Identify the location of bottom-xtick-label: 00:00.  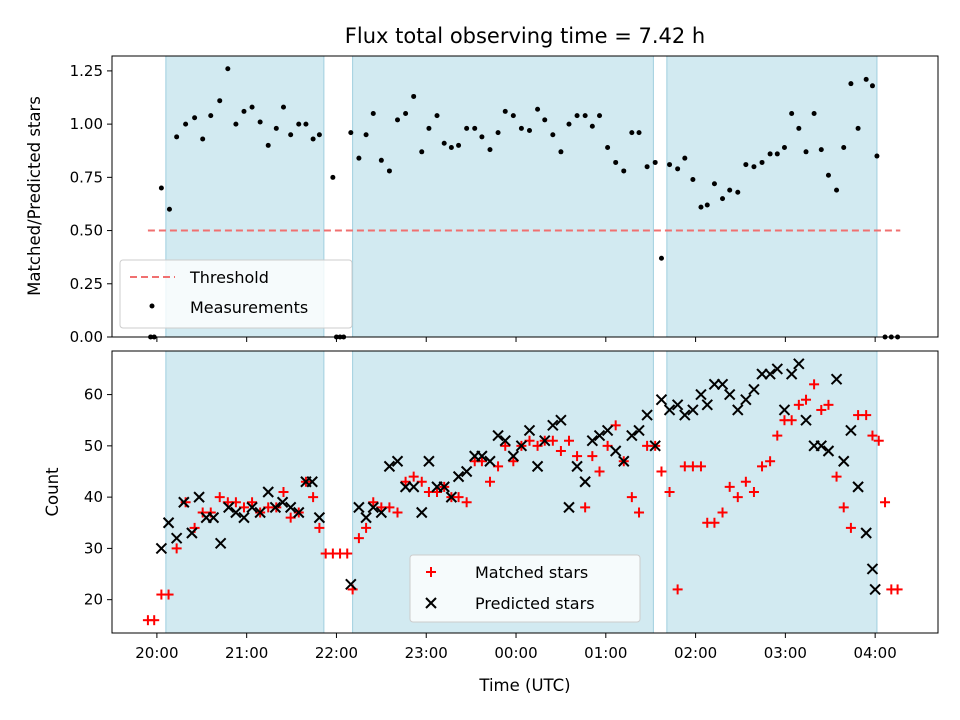
(515, 653).